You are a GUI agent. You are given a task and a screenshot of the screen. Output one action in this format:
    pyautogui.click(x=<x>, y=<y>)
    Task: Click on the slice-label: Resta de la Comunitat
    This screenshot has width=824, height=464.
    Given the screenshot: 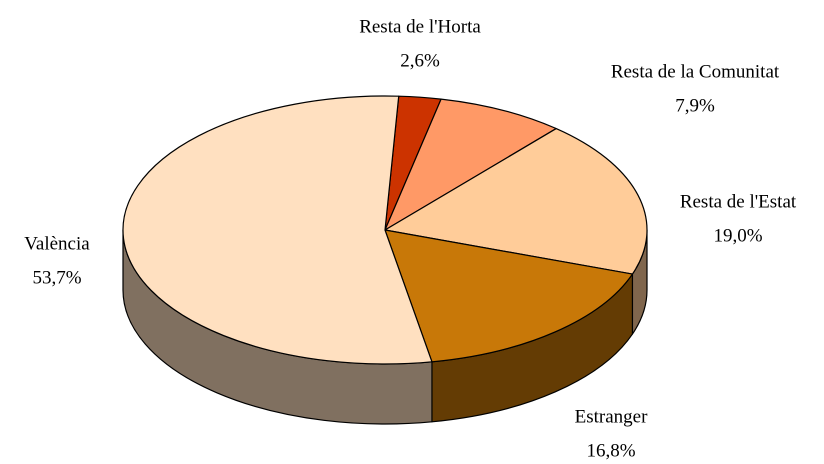 What is the action you would take?
    pyautogui.click(x=695, y=71)
    